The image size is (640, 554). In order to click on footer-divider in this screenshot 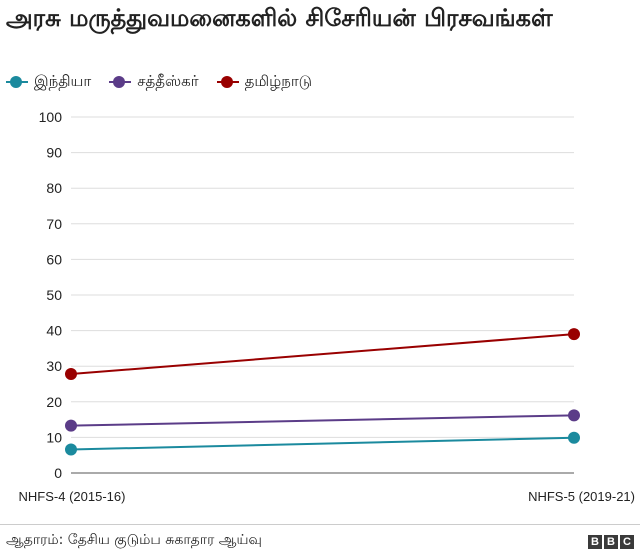, I will do `click(320, 524)`.